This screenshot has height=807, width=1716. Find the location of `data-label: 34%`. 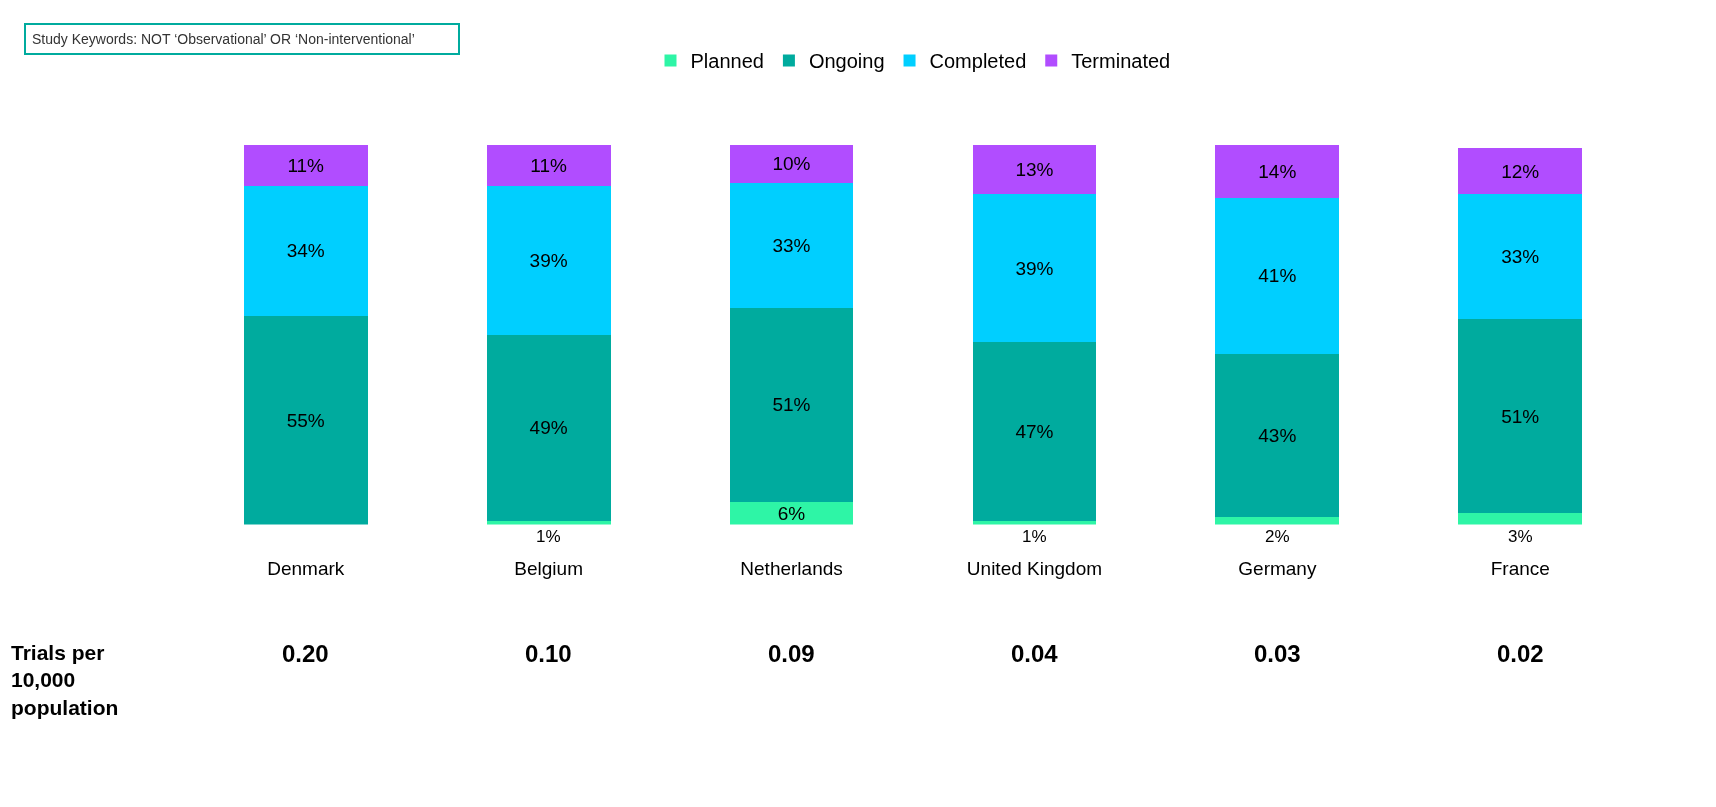

data-label: 34% is located at coordinates (305, 251).